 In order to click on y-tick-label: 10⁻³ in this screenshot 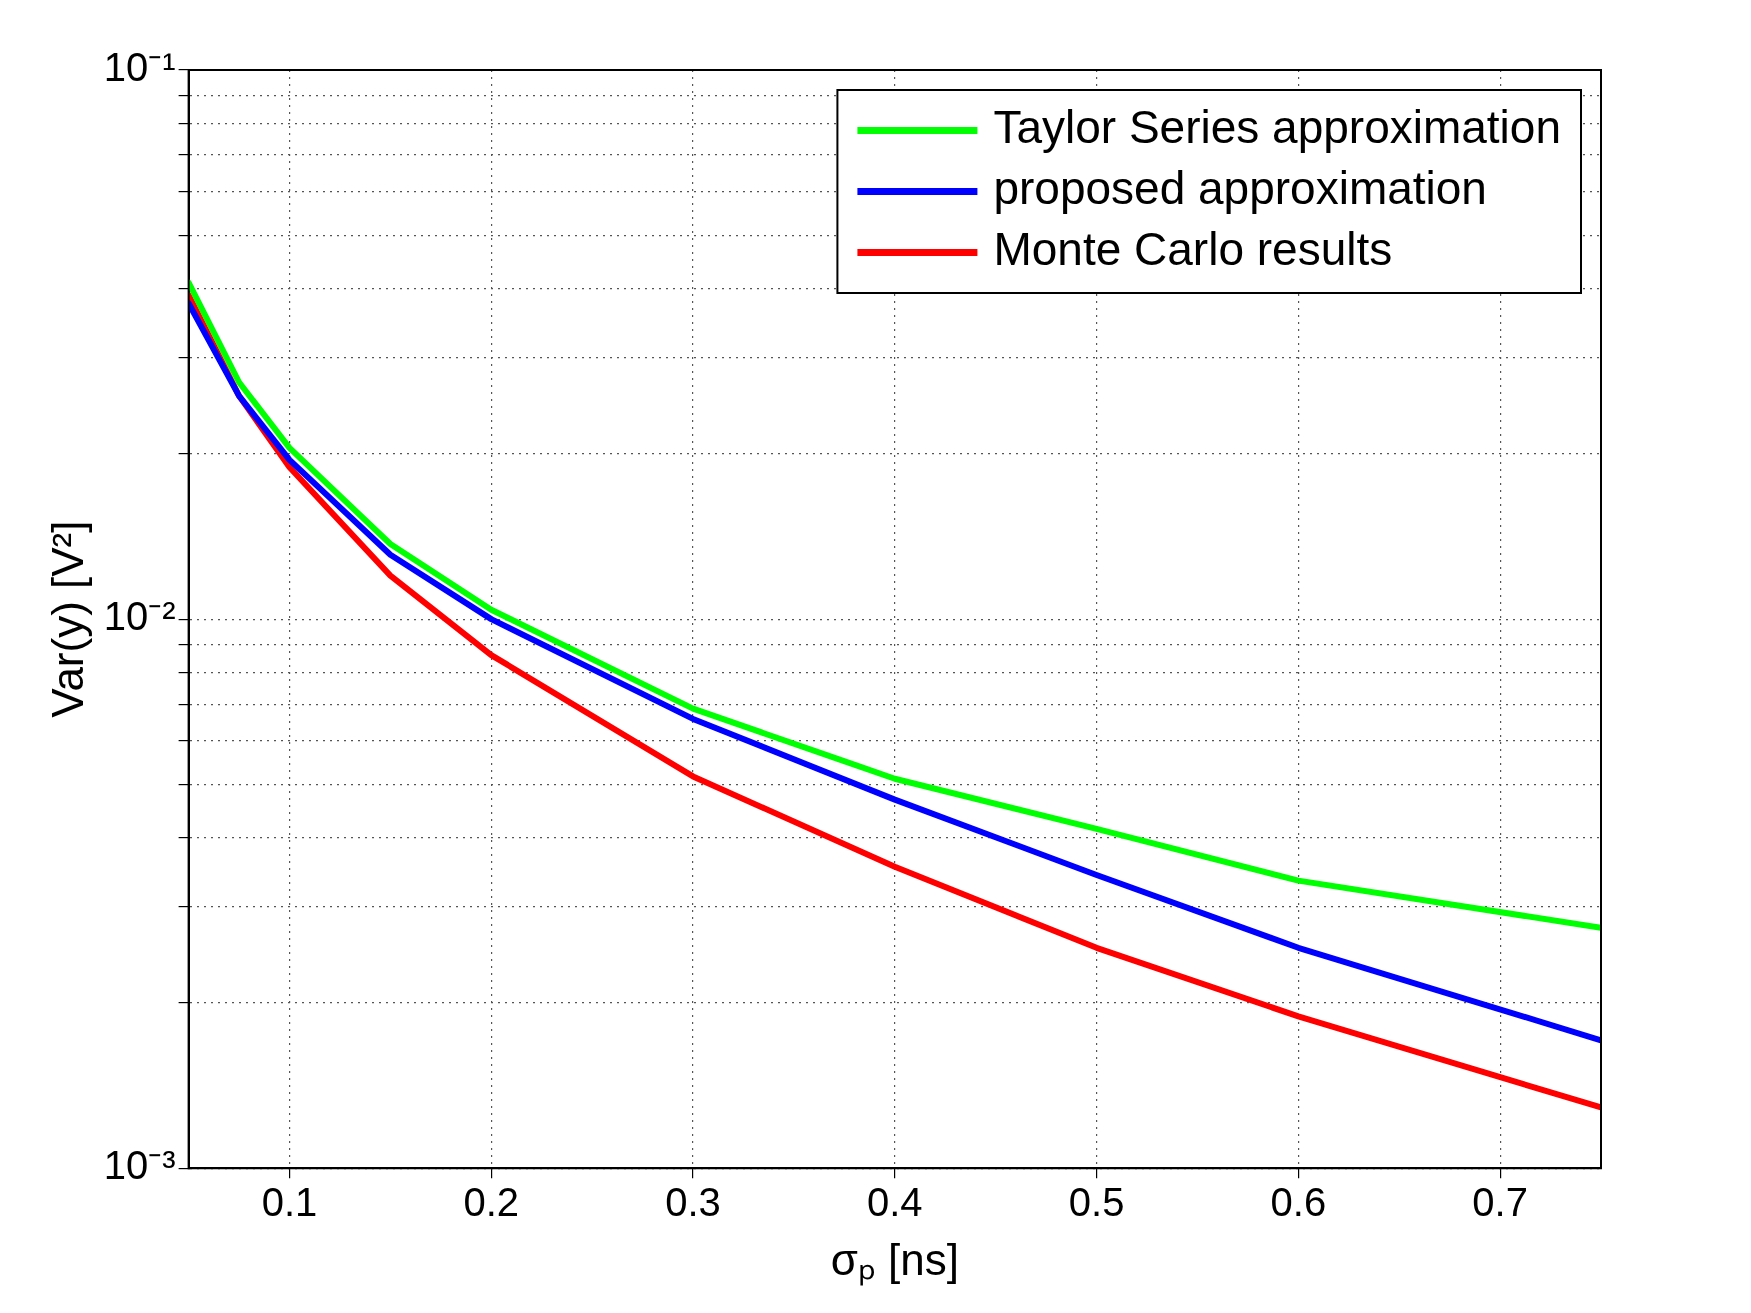, I will do `click(139, 1165)`.